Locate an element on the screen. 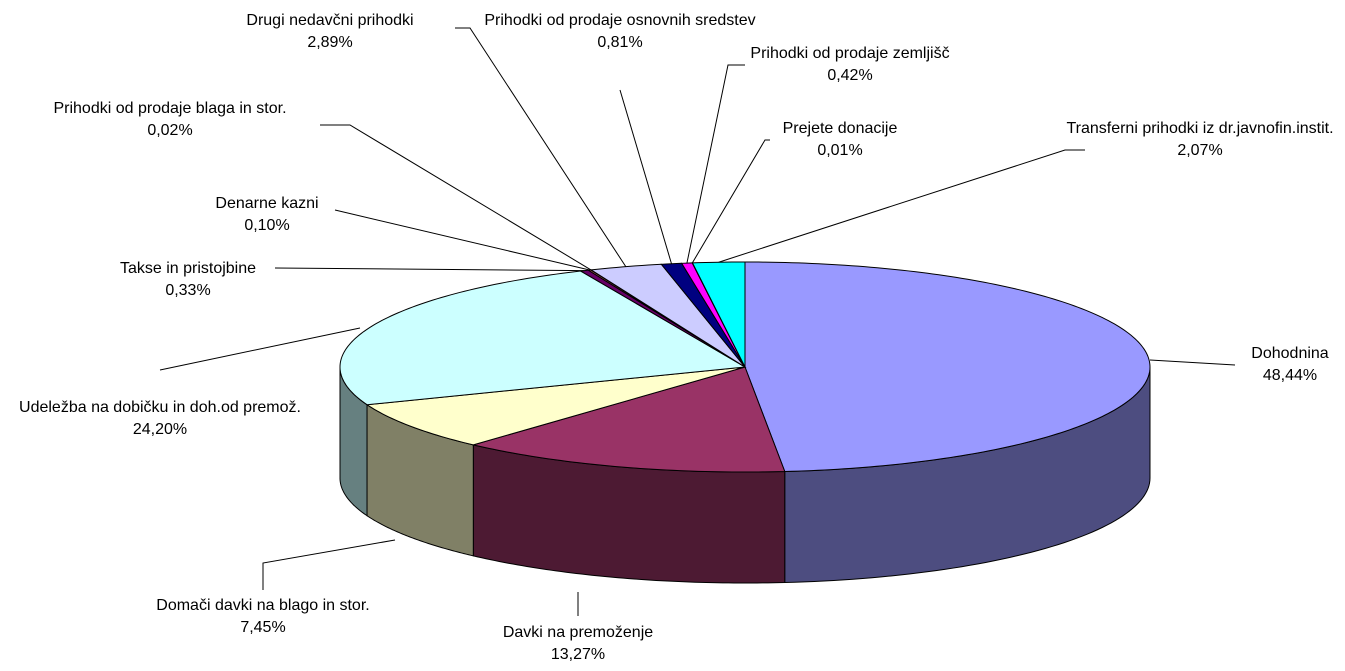  slice-label: Denarne kazni 0,10% is located at coordinates (267, 215).